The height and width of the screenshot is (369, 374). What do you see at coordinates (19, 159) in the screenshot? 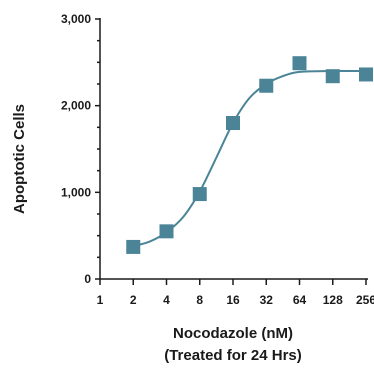
I see `y-axis-title: Apoptotic Cells` at bounding box center [19, 159].